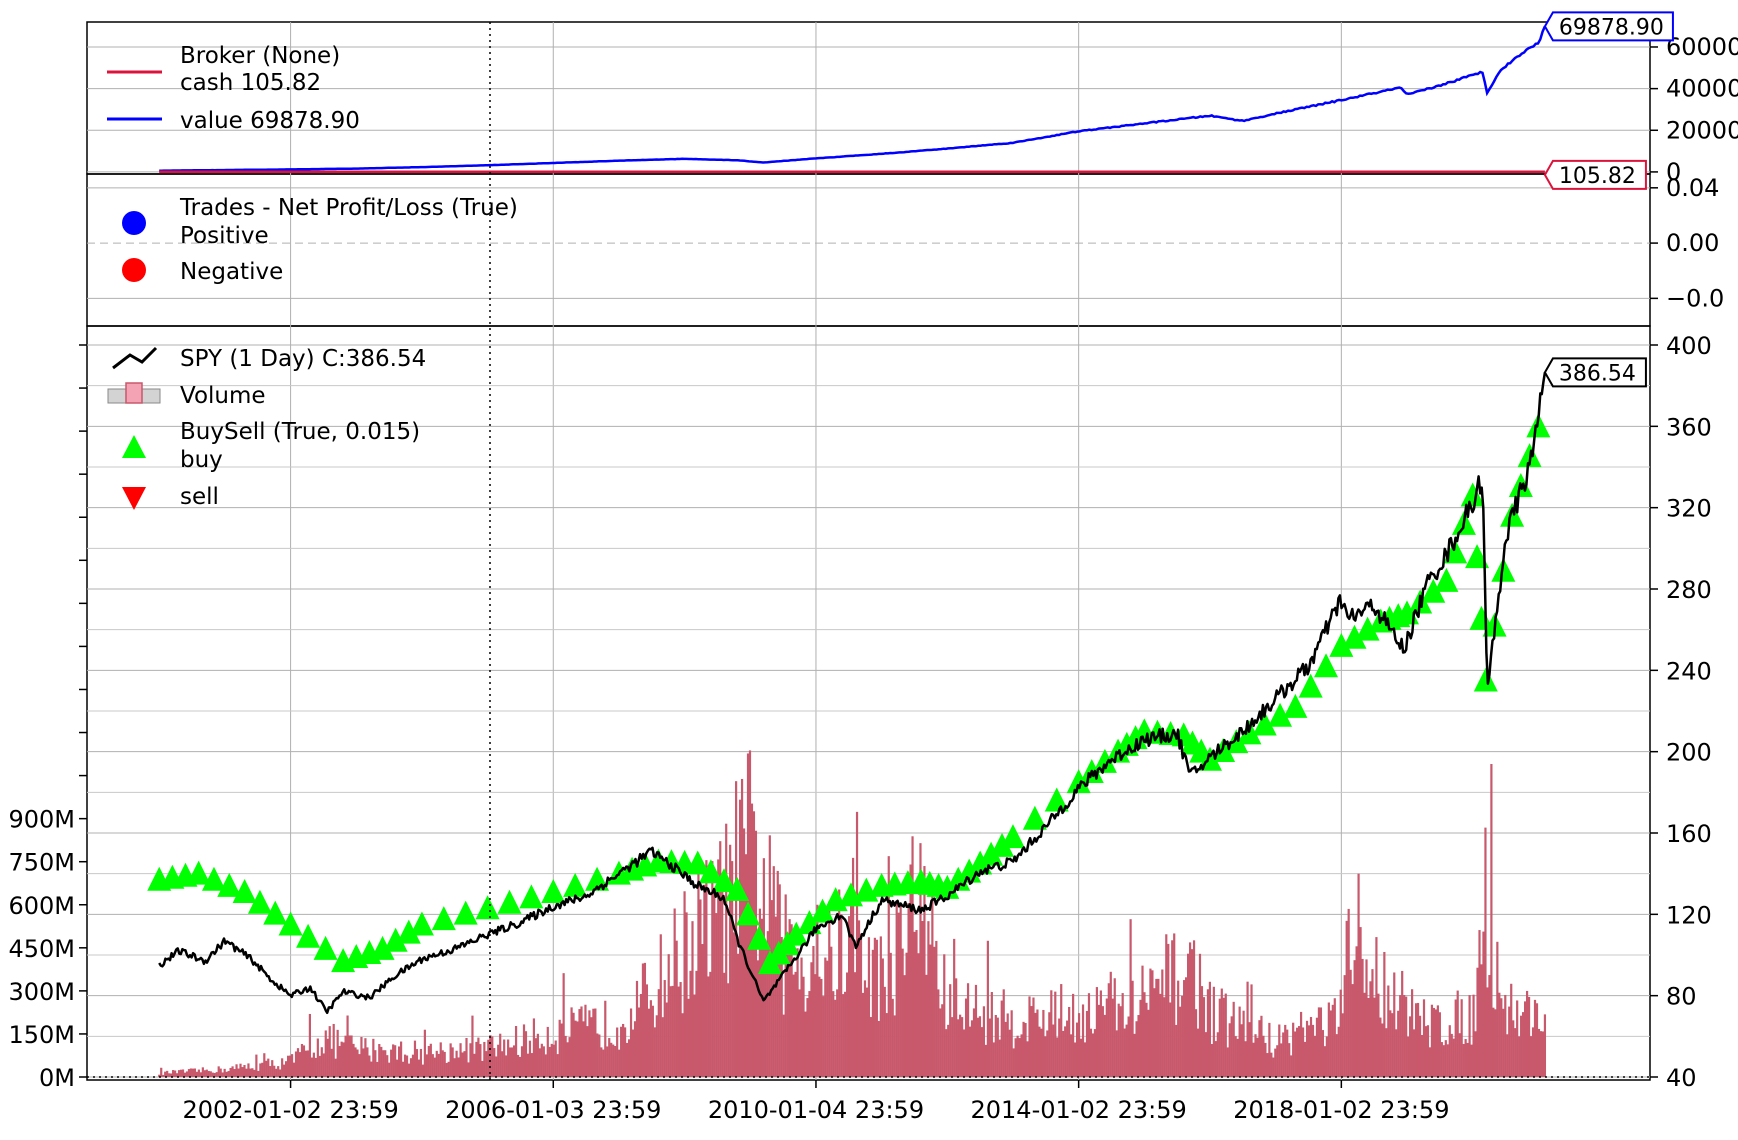 The height and width of the screenshot is (1140, 1738). What do you see at coordinates (1689, 427) in the screenshot?
I see `price-y-tick-label: 360` at bounding box center [1689, 427].